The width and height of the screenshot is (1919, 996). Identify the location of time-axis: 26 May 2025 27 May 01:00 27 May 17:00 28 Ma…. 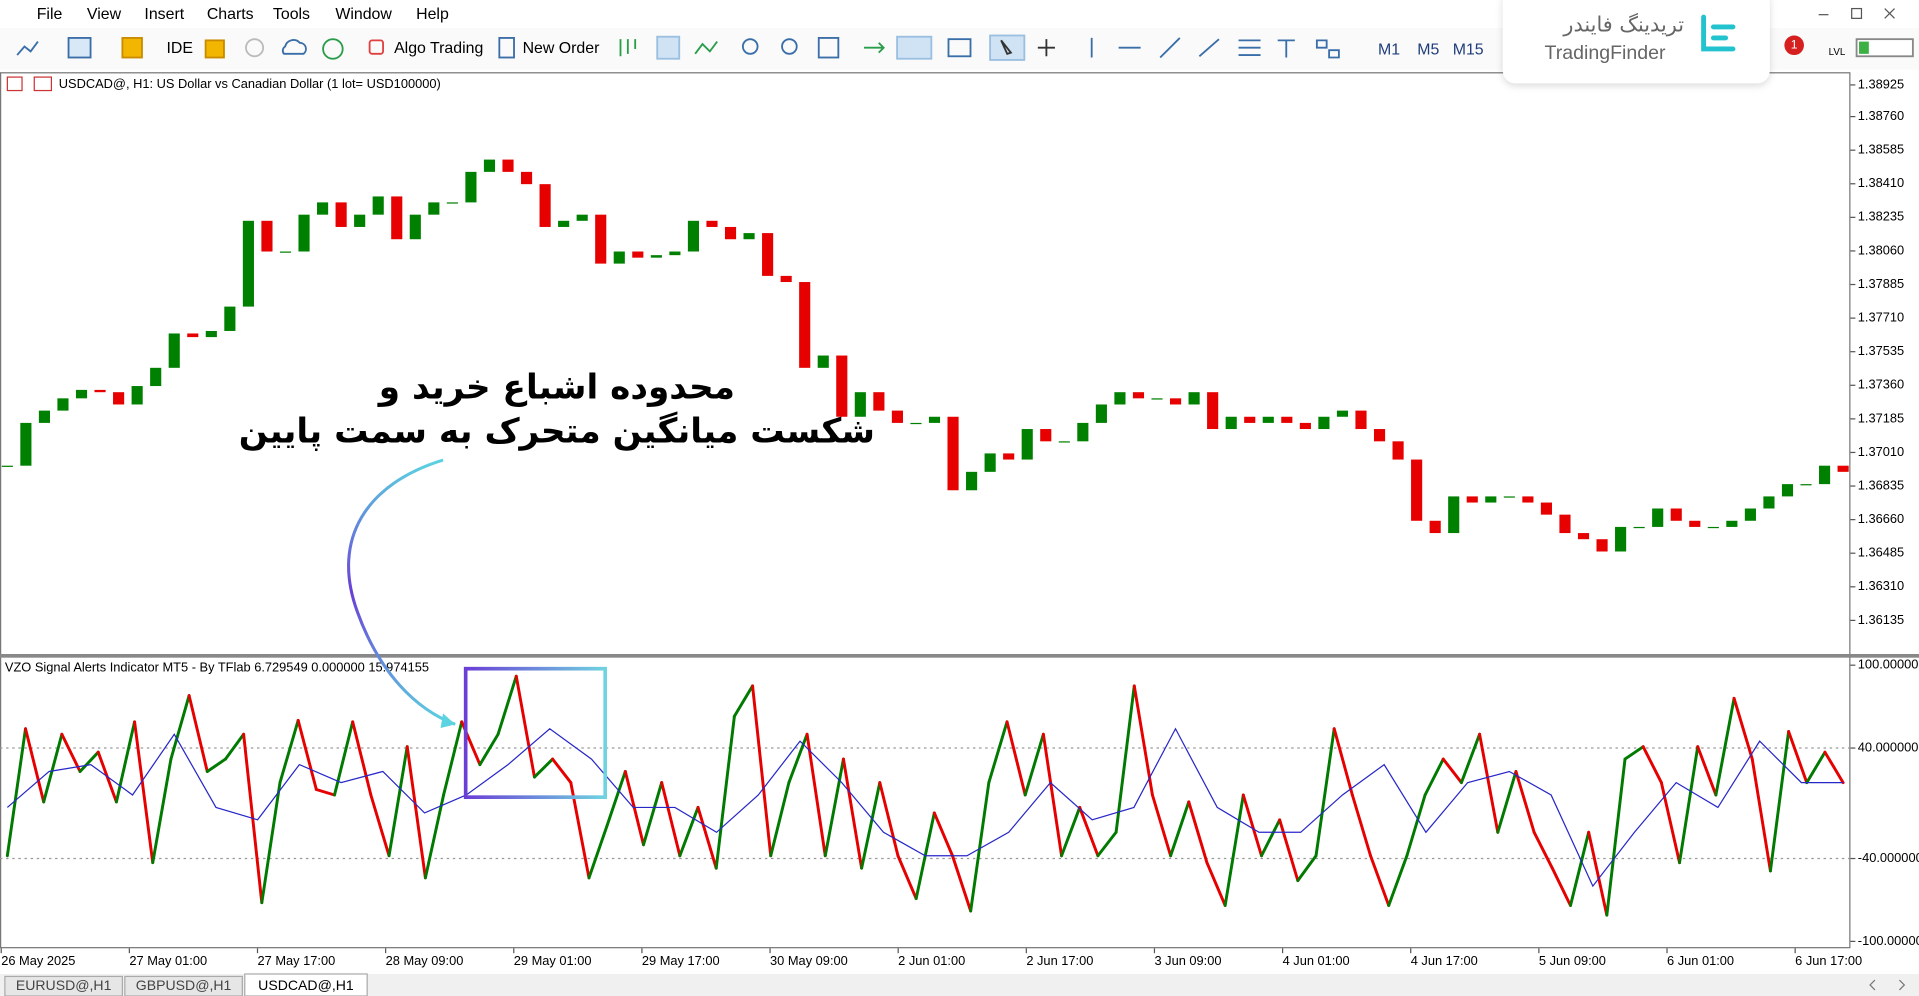
(931, 958).